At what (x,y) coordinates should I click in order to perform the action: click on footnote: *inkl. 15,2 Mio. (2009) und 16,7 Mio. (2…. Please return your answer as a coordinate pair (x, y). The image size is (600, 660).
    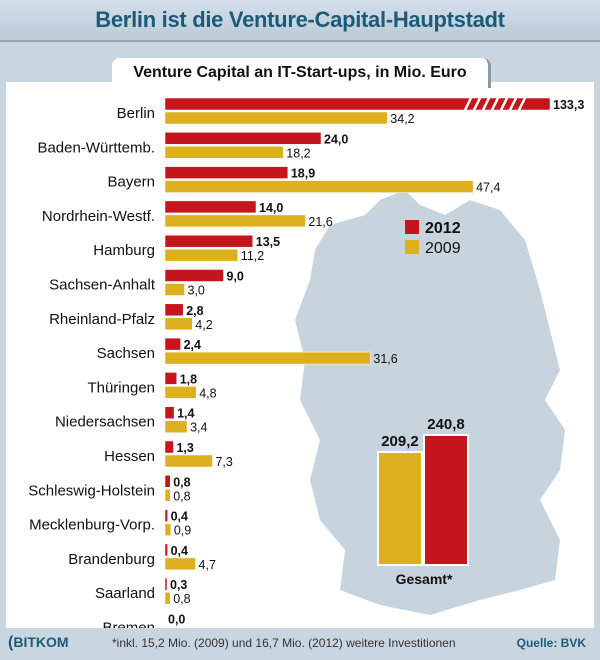
    Looking at the image, I should click on (284, 643).